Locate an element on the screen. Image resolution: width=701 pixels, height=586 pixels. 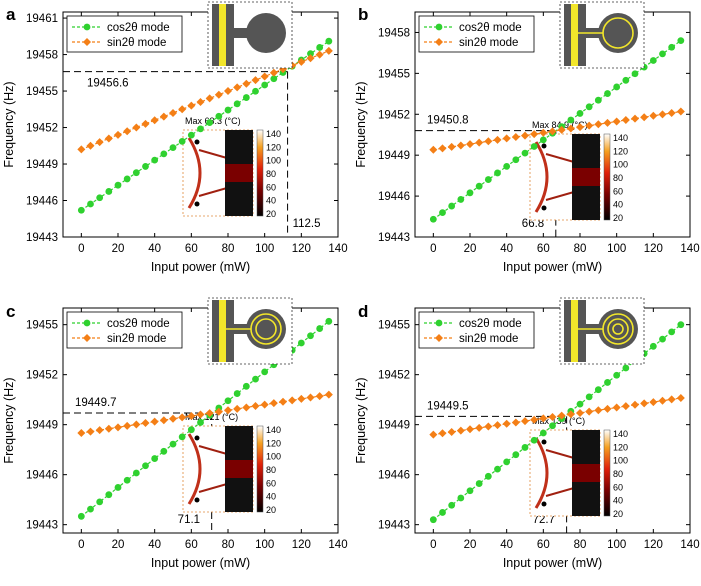
series-line-sin is located at coordinates (557, 130).